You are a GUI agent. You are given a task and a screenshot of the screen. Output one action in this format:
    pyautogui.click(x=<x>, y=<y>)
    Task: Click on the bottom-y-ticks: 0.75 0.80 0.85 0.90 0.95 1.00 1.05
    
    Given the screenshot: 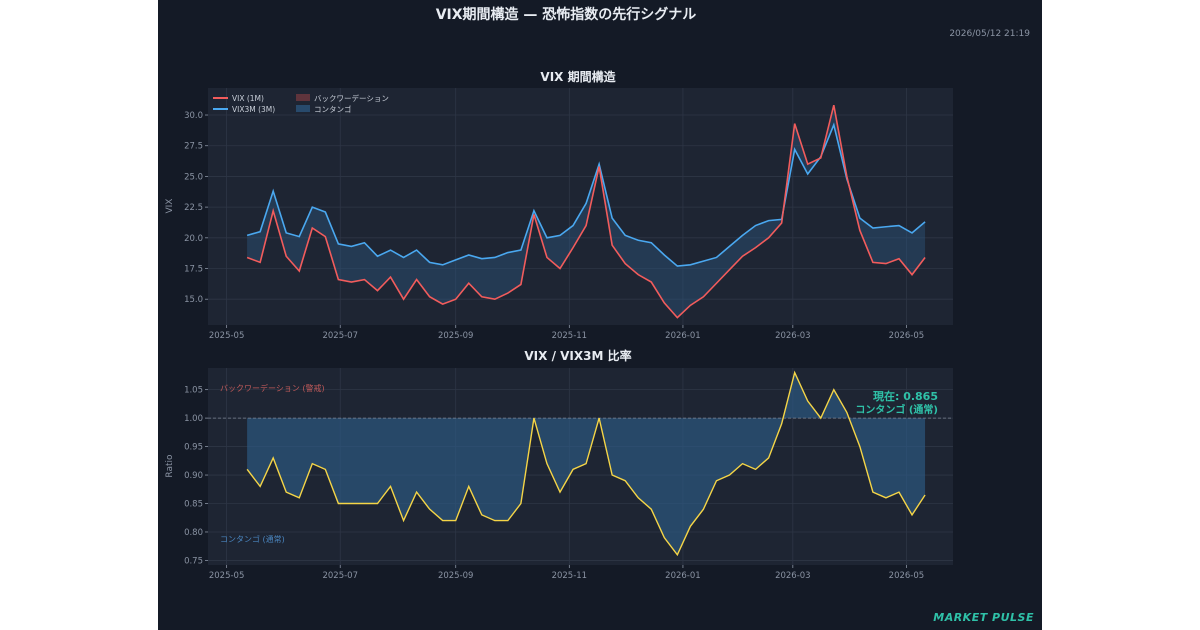 What is the action you would take?
    pyautogui.click(x=196, y=476)
    